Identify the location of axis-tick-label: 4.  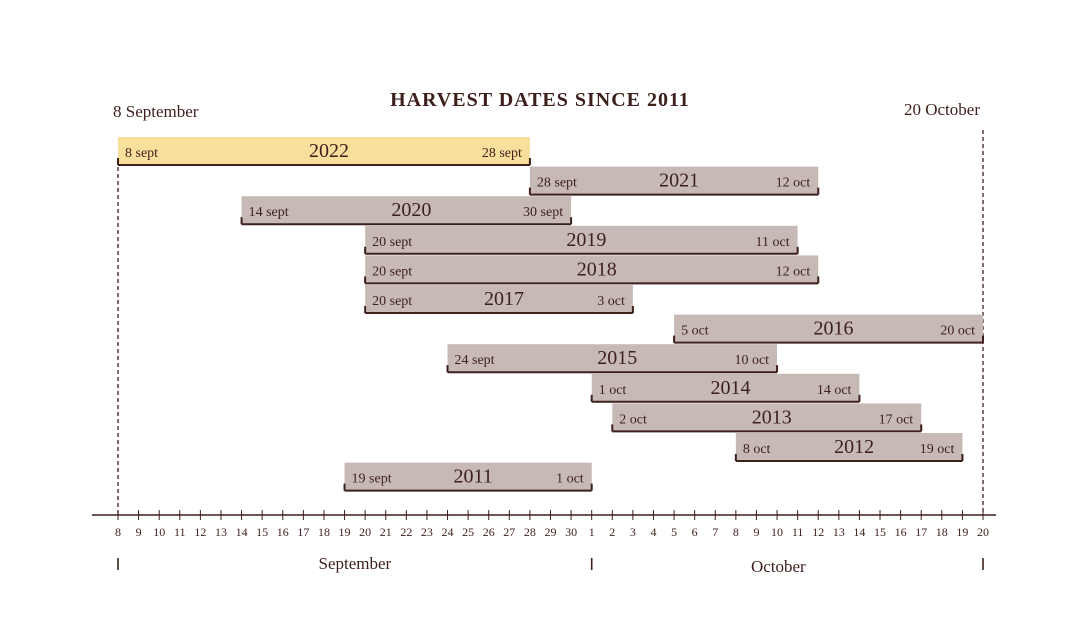
(653, 532).